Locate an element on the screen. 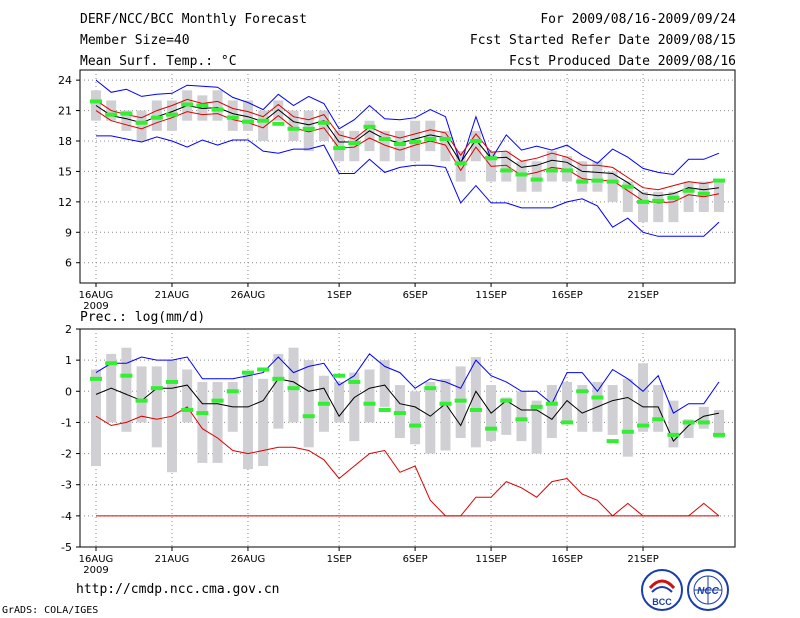  prec-ytick-label: 2 is located at coordinates (68, 329).